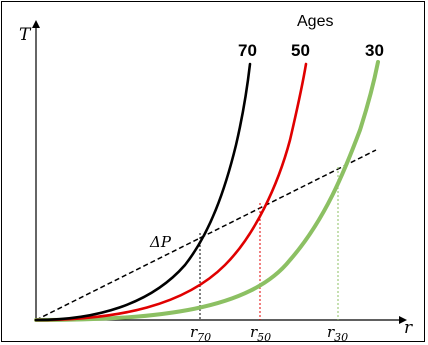  What do you see at coordinates (254, 332) in the screenshot?
I see `tick-r50-main: r` at bounding box center [254, 332].